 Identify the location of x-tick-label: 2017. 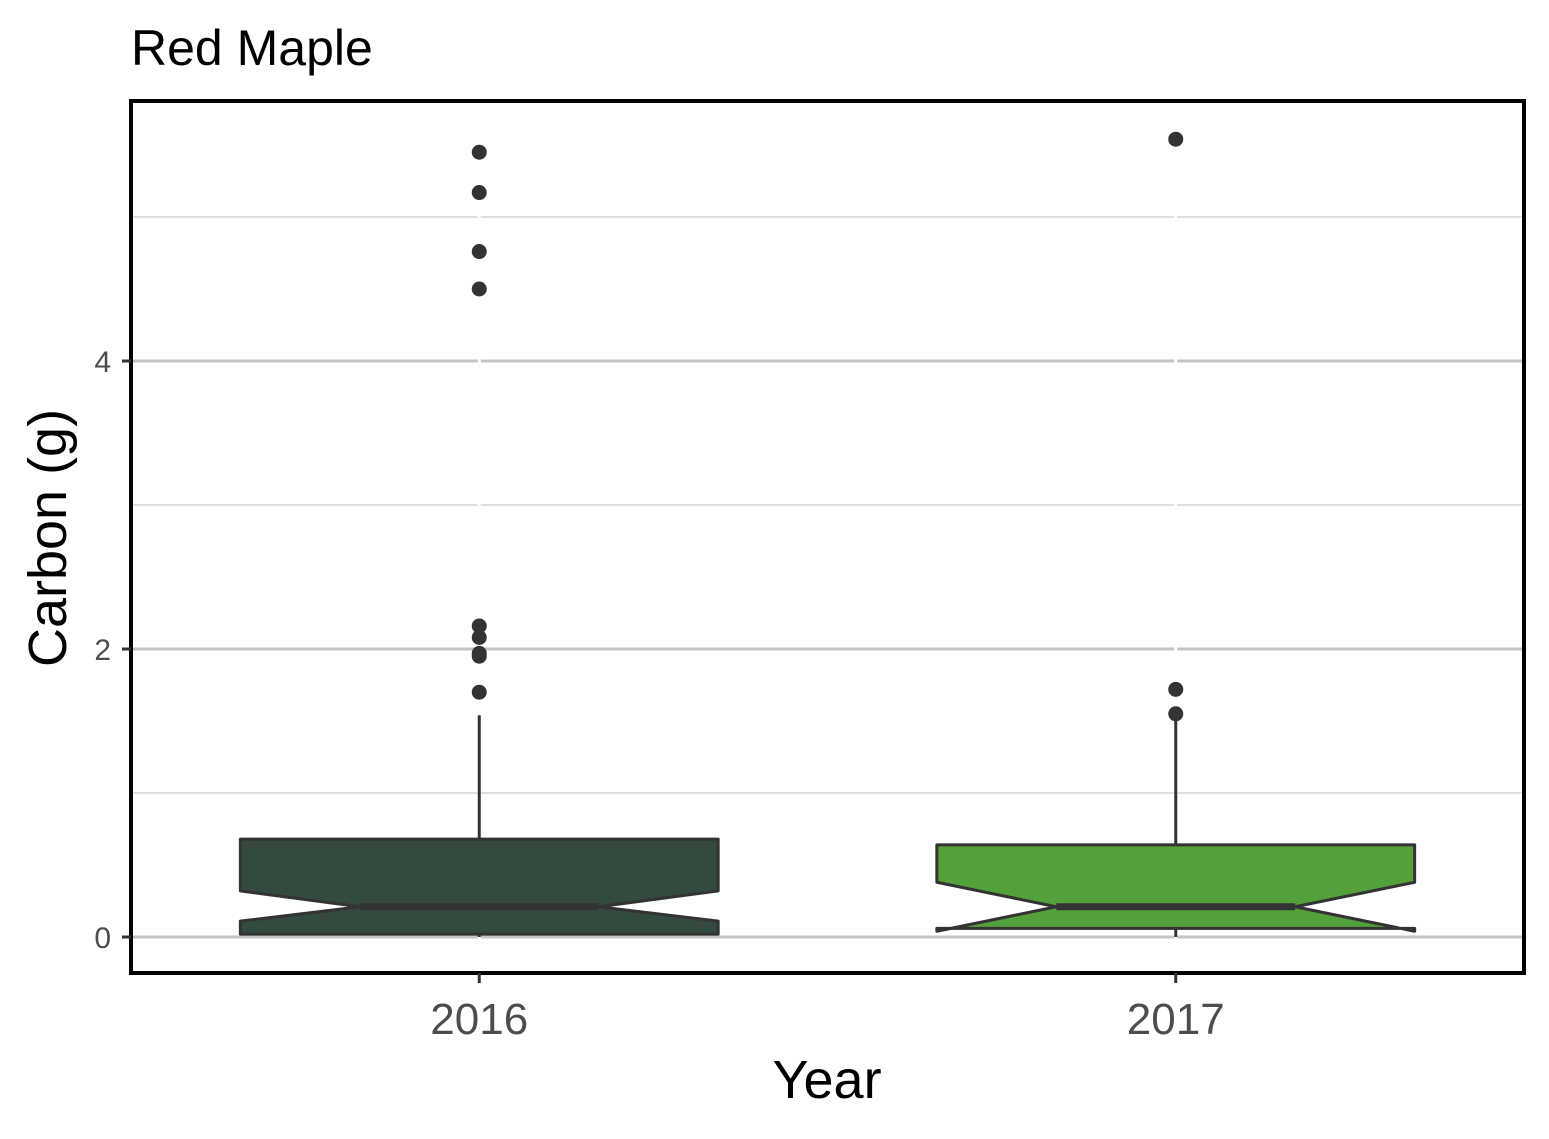
(1176, 1019).